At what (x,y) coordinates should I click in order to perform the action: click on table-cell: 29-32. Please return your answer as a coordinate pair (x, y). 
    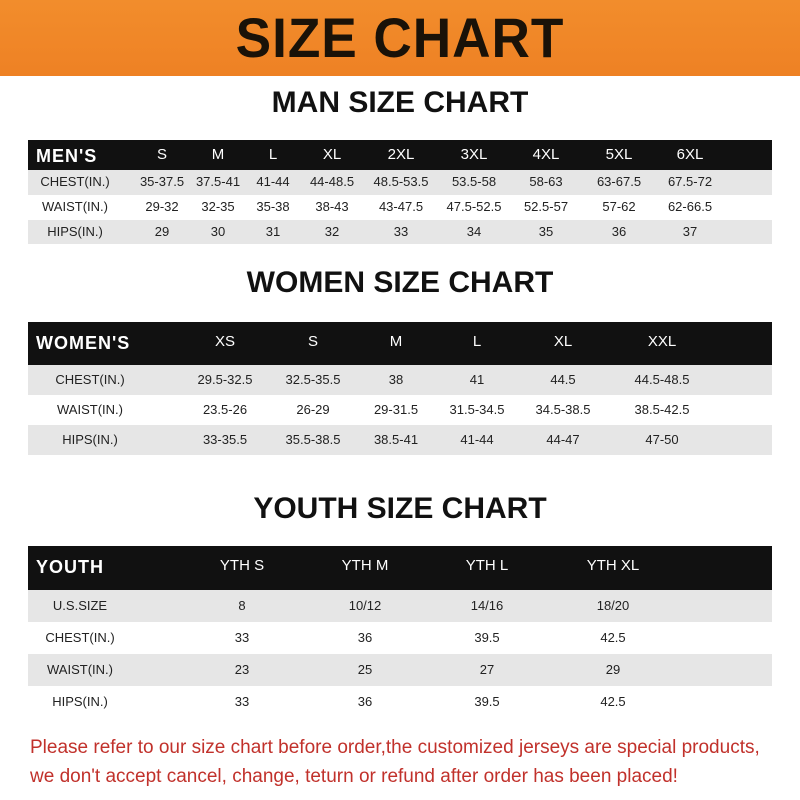
    Looking at the image, I should click on (162, 206).